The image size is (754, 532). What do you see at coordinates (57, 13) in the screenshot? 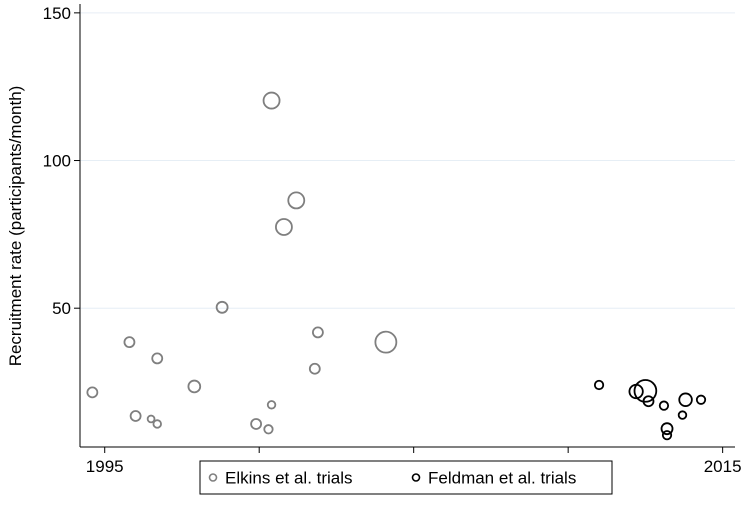
I see `y-tick-label: 150` at bounding box center [57, 13].